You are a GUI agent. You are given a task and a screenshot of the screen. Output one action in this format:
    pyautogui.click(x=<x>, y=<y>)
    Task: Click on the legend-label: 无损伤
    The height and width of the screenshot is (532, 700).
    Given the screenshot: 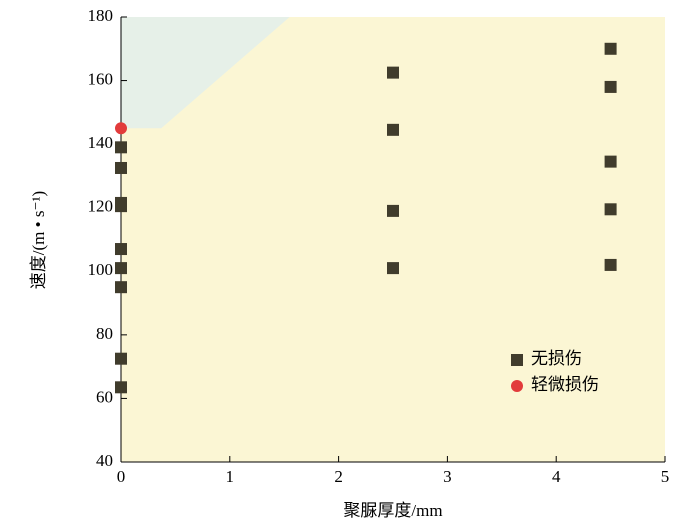 What is the action you would take?
    pyautogui.click(x=556, y=358)
    